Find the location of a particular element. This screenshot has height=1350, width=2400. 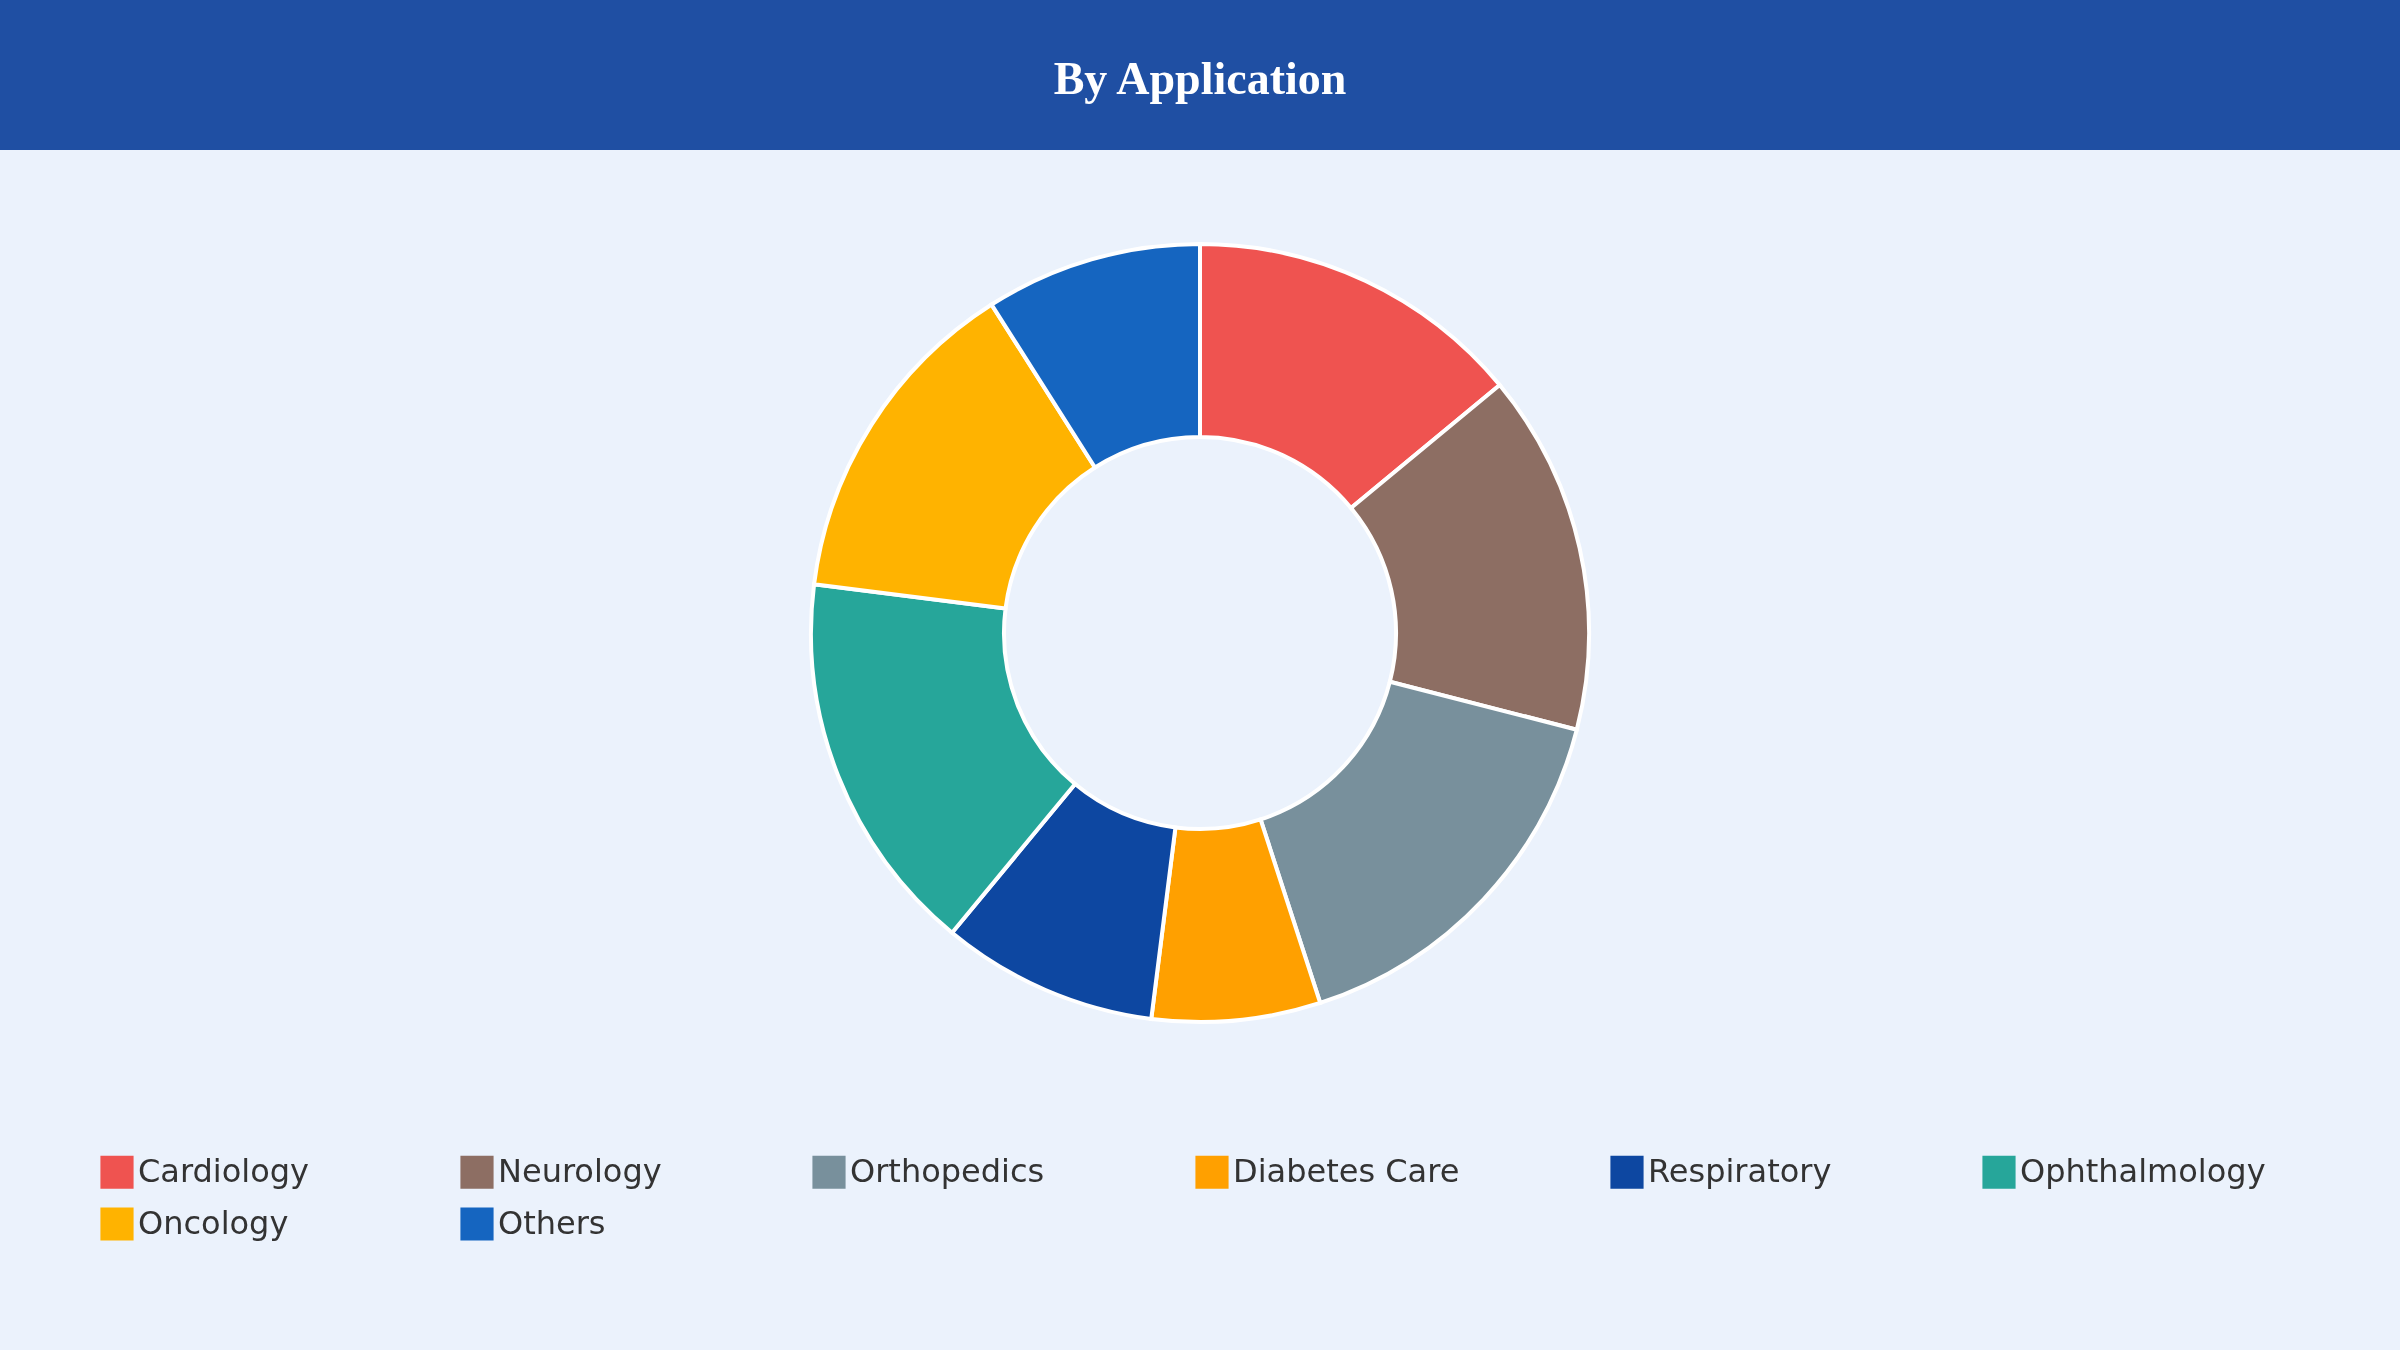

legend-label: Oncology is located at coordinates (213, 1223).